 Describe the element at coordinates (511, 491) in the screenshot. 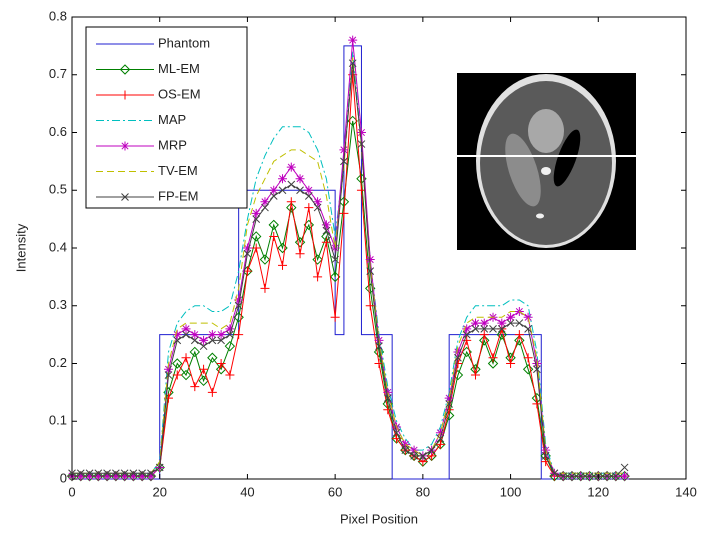

I see `x-tick-label: 100` at that location.